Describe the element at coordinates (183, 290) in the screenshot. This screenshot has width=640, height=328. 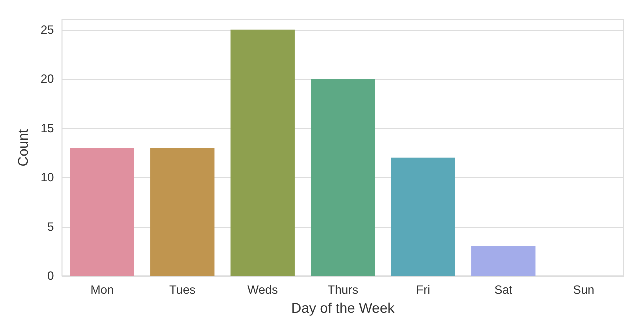
I see `x-tick-label: Tues` at that location.